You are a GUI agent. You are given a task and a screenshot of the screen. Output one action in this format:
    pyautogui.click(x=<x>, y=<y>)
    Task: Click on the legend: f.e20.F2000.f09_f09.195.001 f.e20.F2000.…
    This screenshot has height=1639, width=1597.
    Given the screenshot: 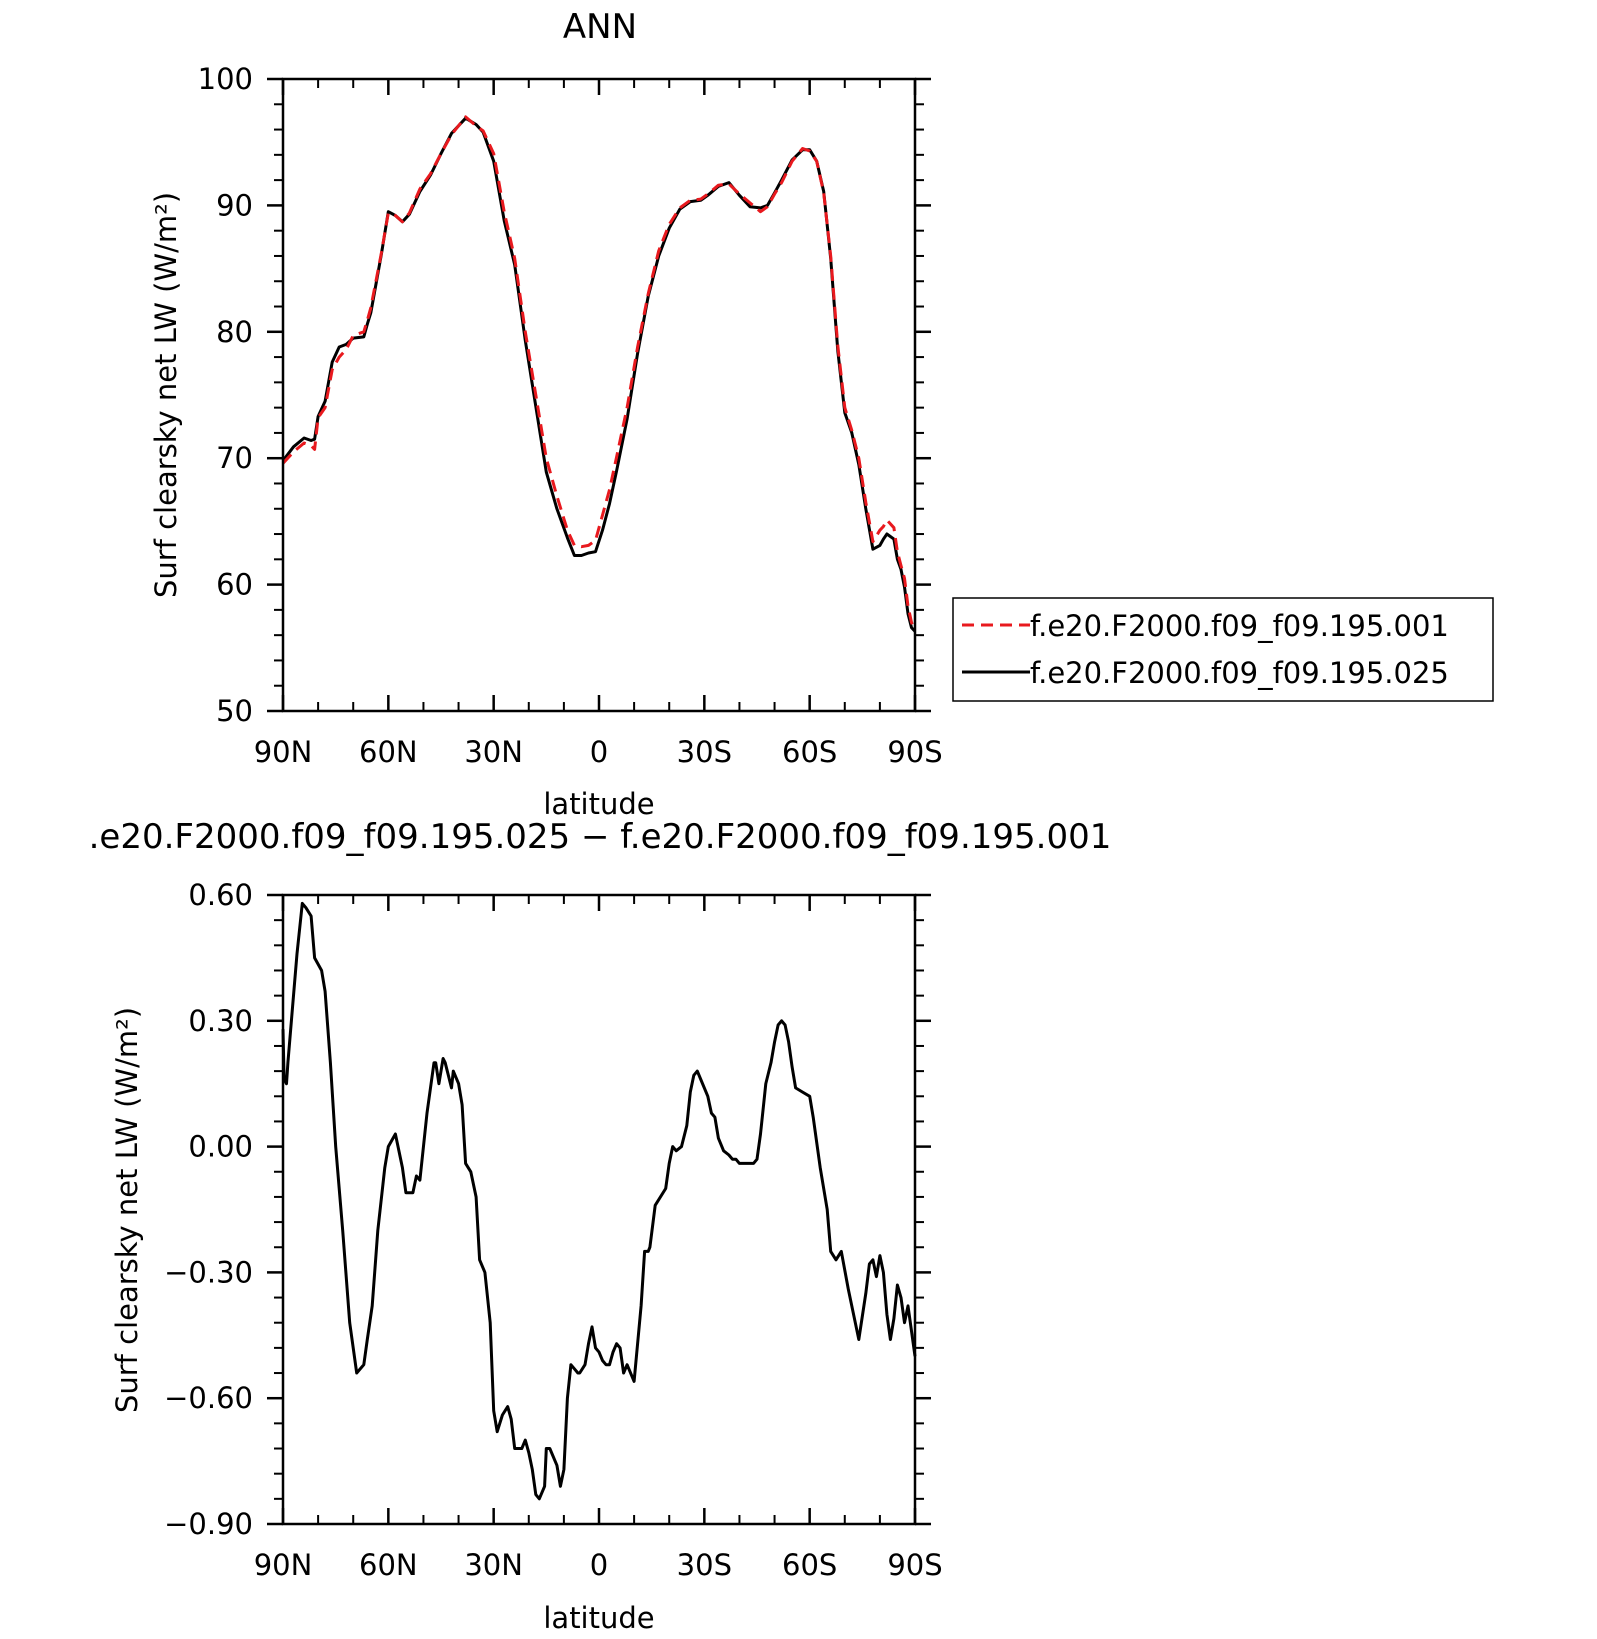 What is the action you would take?
    pyautogui.click(x=1223, y=649)
    